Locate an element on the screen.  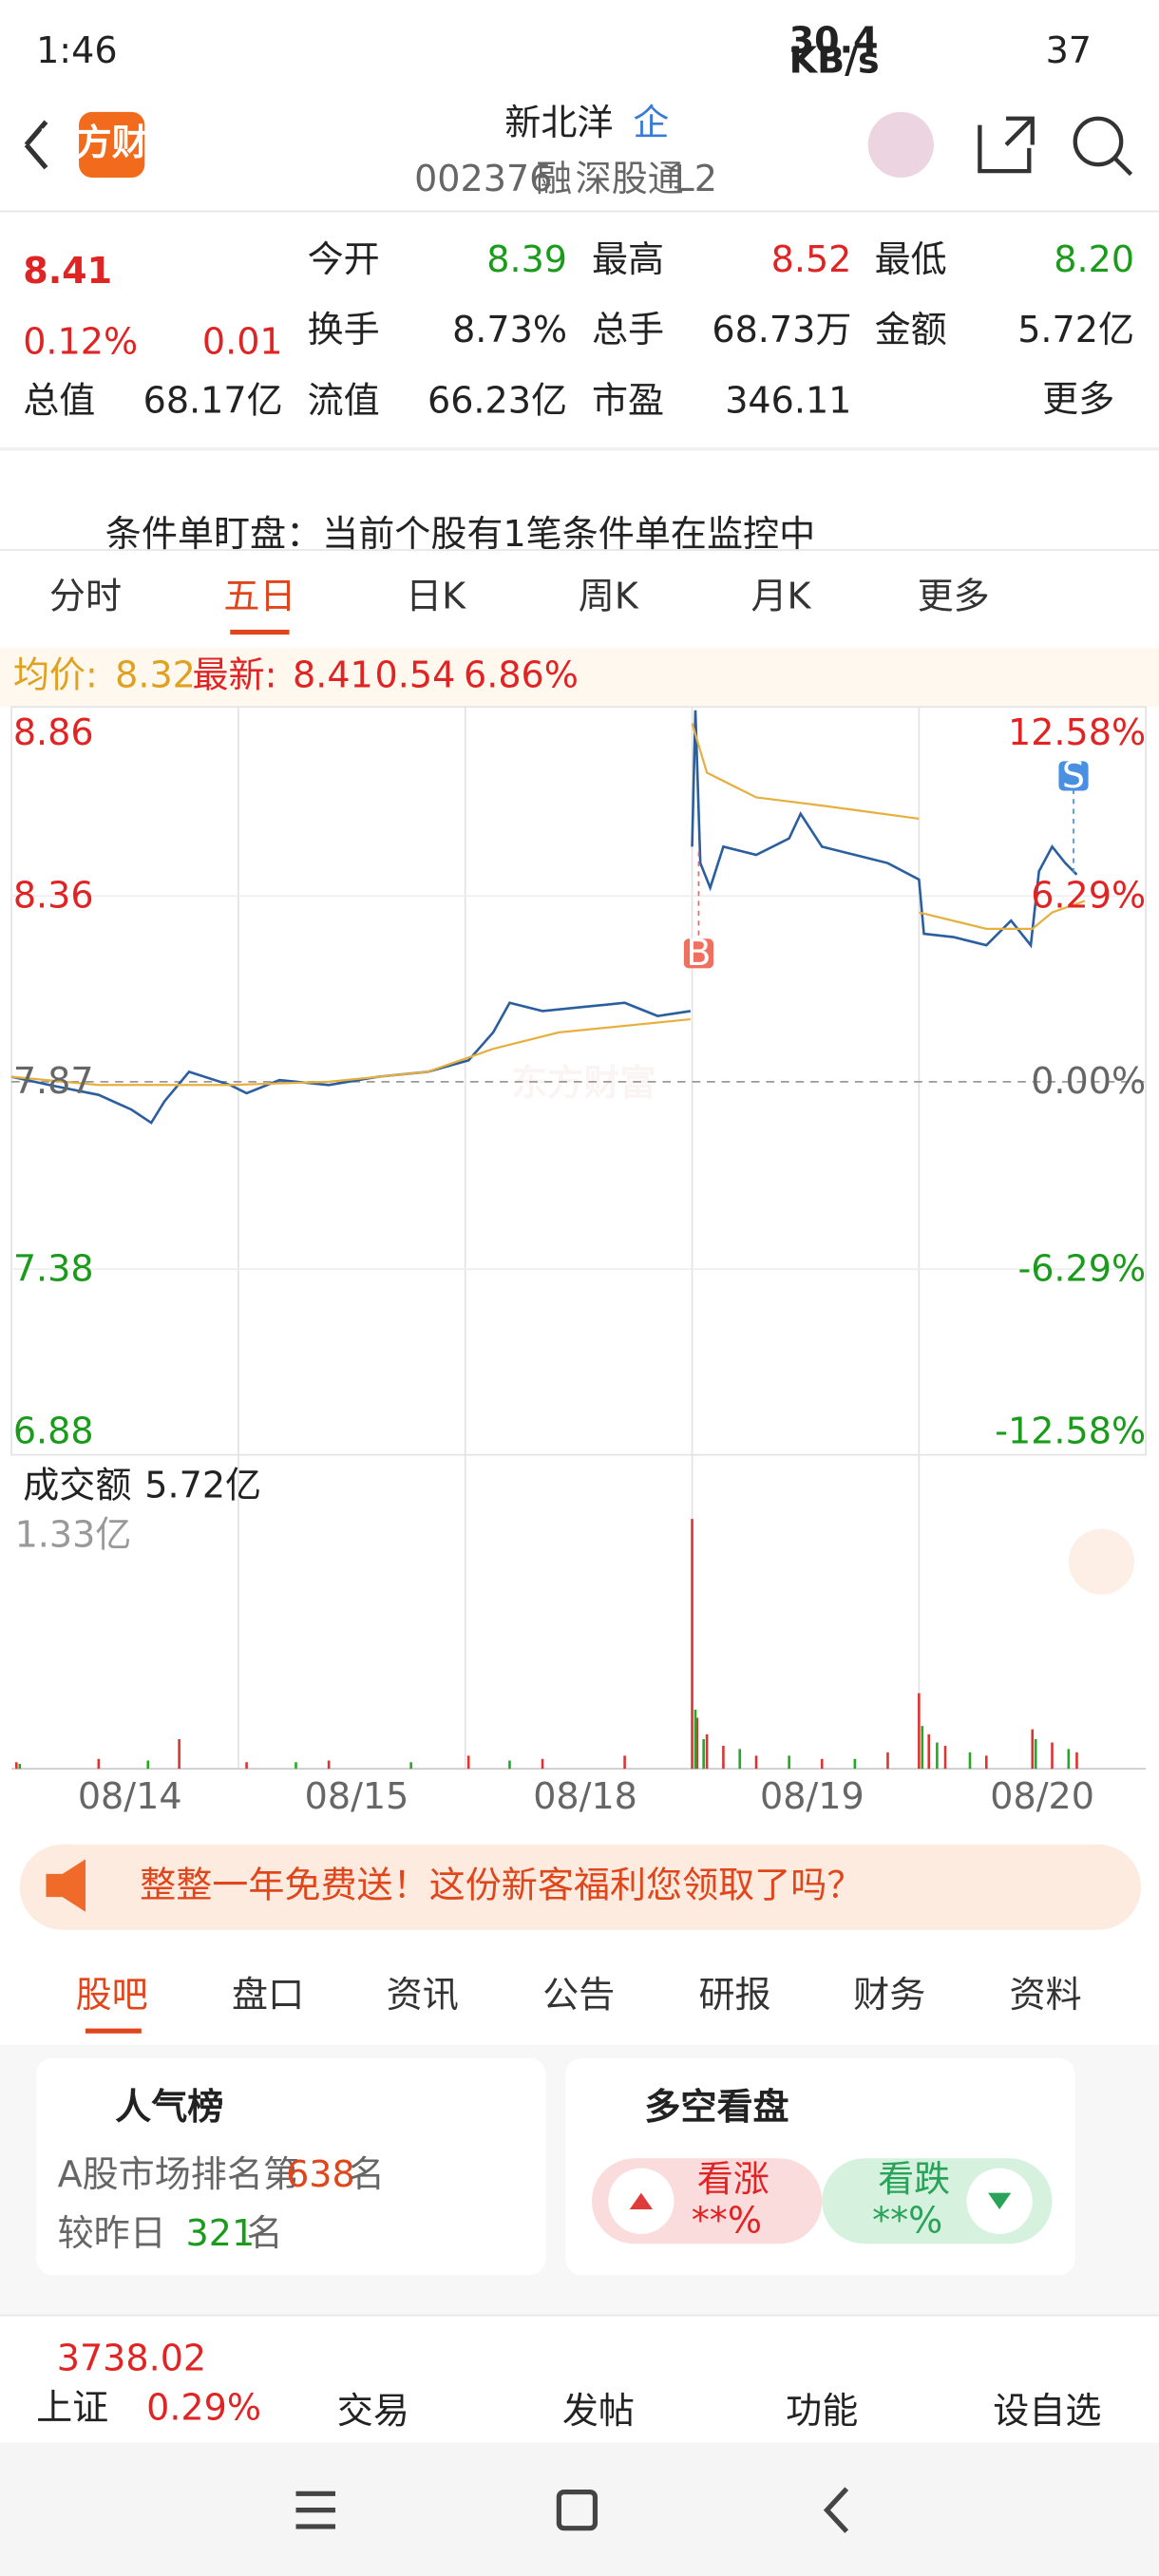
chart-tab: 日K is located at coordinates (436, 596).